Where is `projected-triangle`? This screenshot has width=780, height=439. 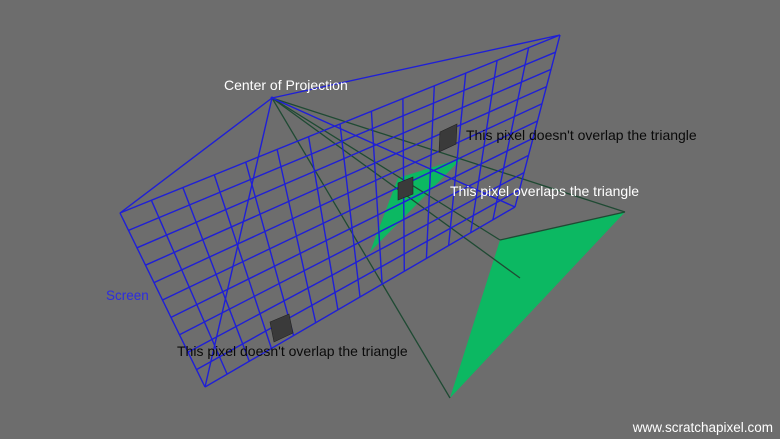
projected-triangle is located at coordinates (416, 205).